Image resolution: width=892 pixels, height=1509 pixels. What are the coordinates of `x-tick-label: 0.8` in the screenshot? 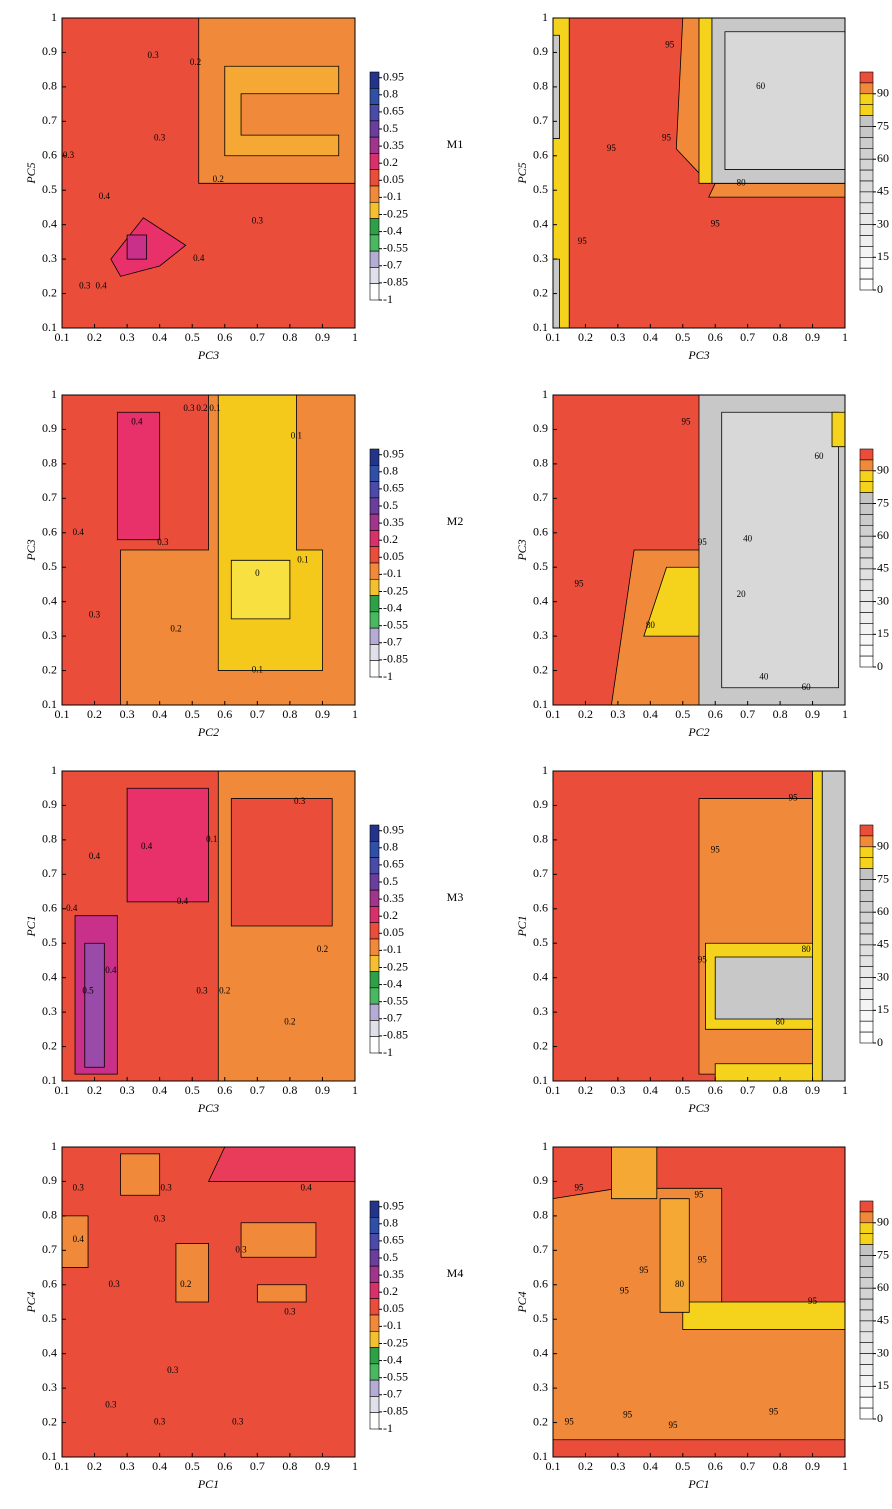 It's located at (289, 1090).